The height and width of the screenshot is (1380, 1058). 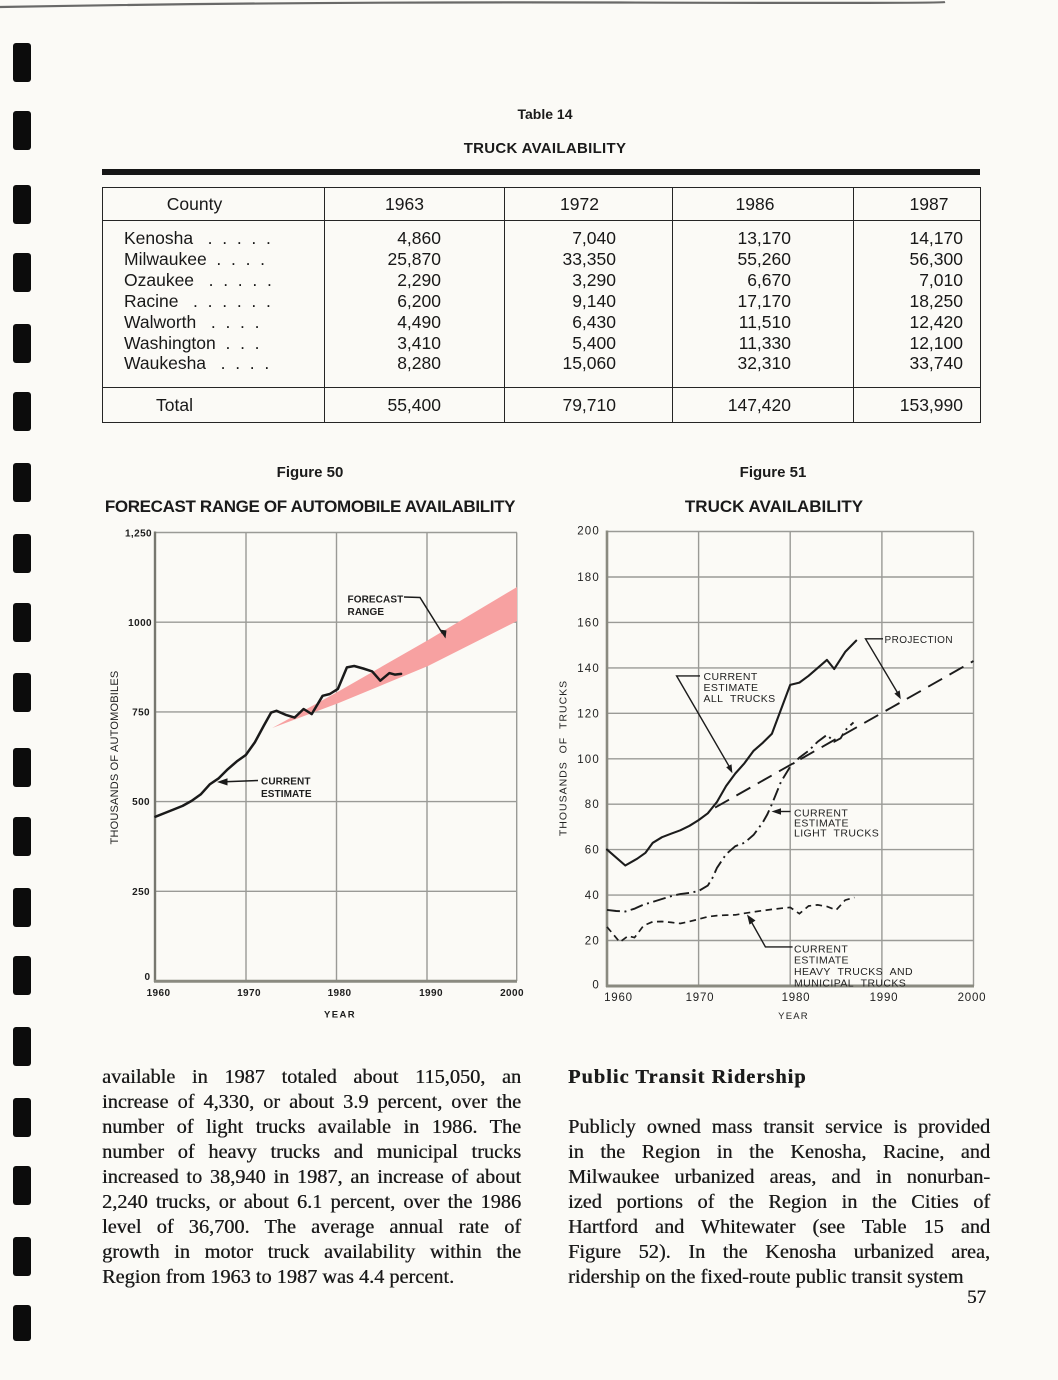 I want to click on svg-text: 100, so click(x=588, y=760).